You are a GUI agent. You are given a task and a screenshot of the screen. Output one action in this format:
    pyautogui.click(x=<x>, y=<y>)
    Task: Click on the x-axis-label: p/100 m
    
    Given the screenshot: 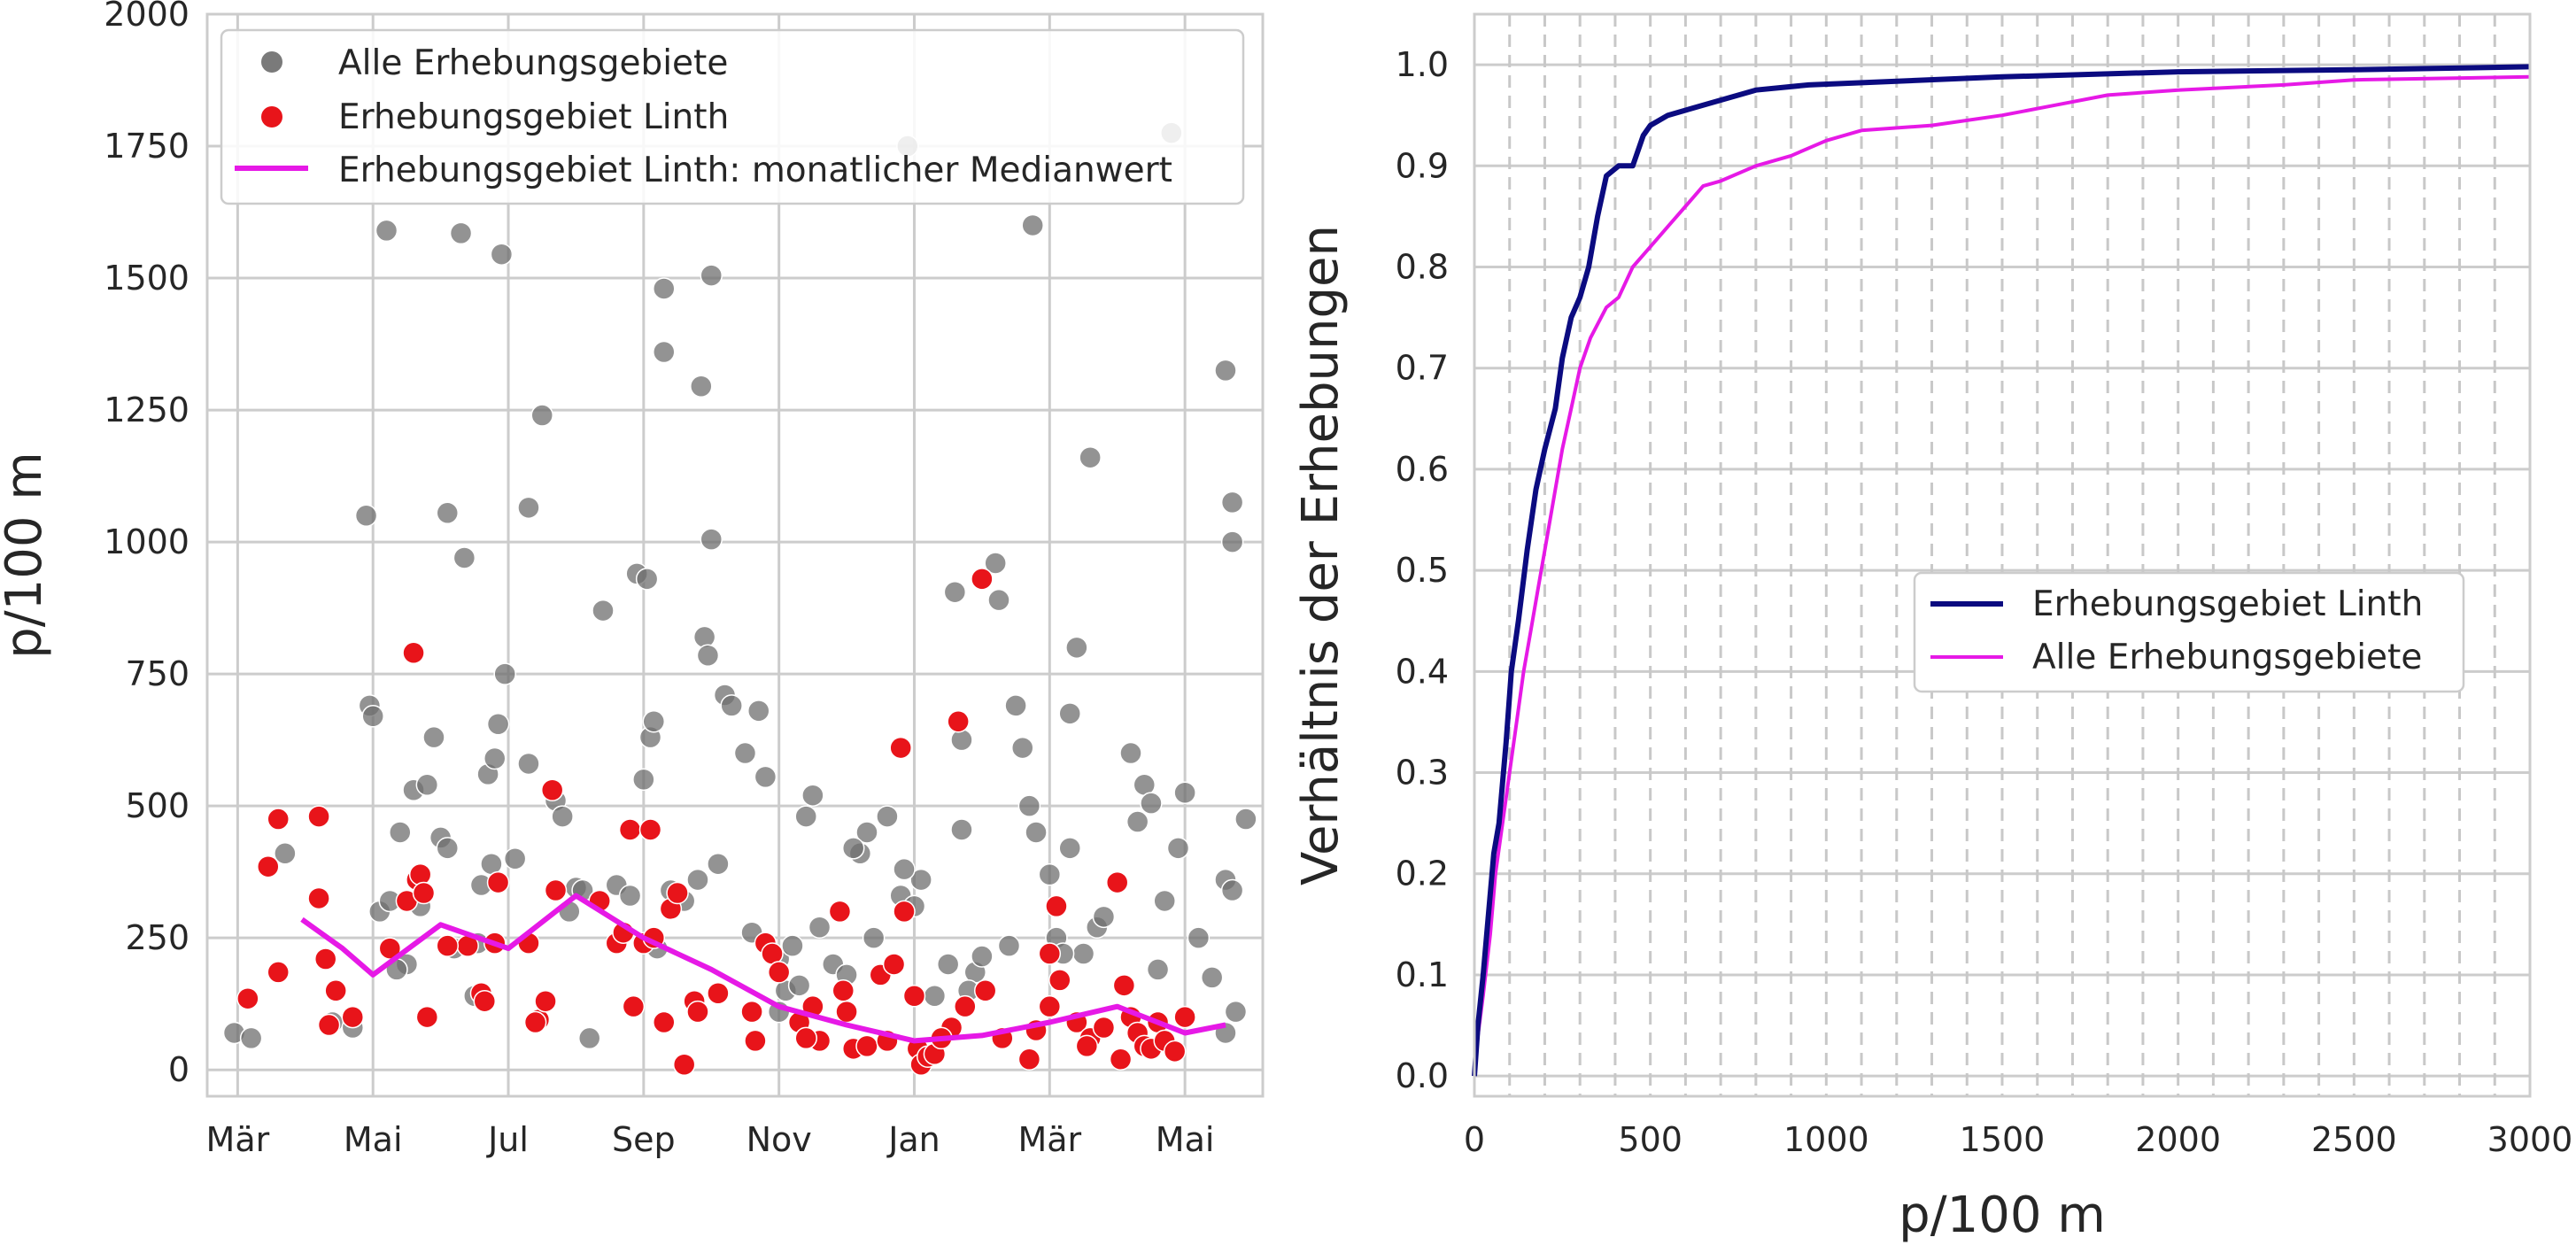 What is the action you would take?
    pyautogui.click(x=2002, y=1215)
    